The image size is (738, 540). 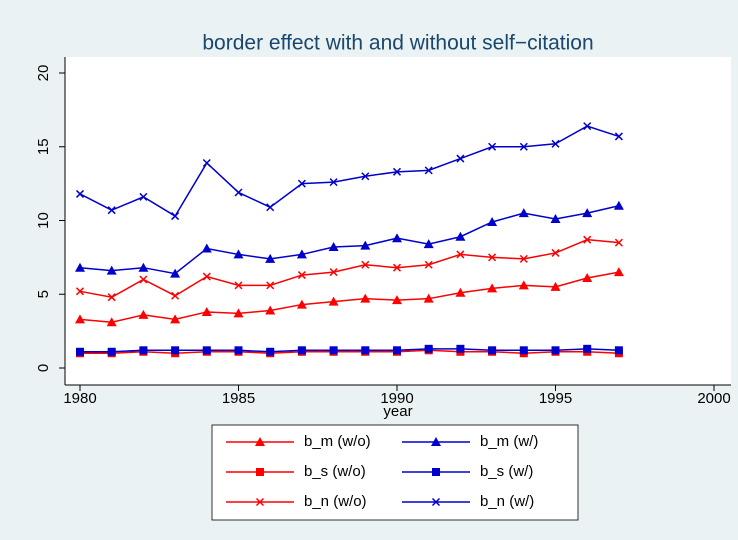 What do you see at coordinates (713, 398) in the screenshot?
I see `x-tick-label: 2000` at bounding box center [713, 398].